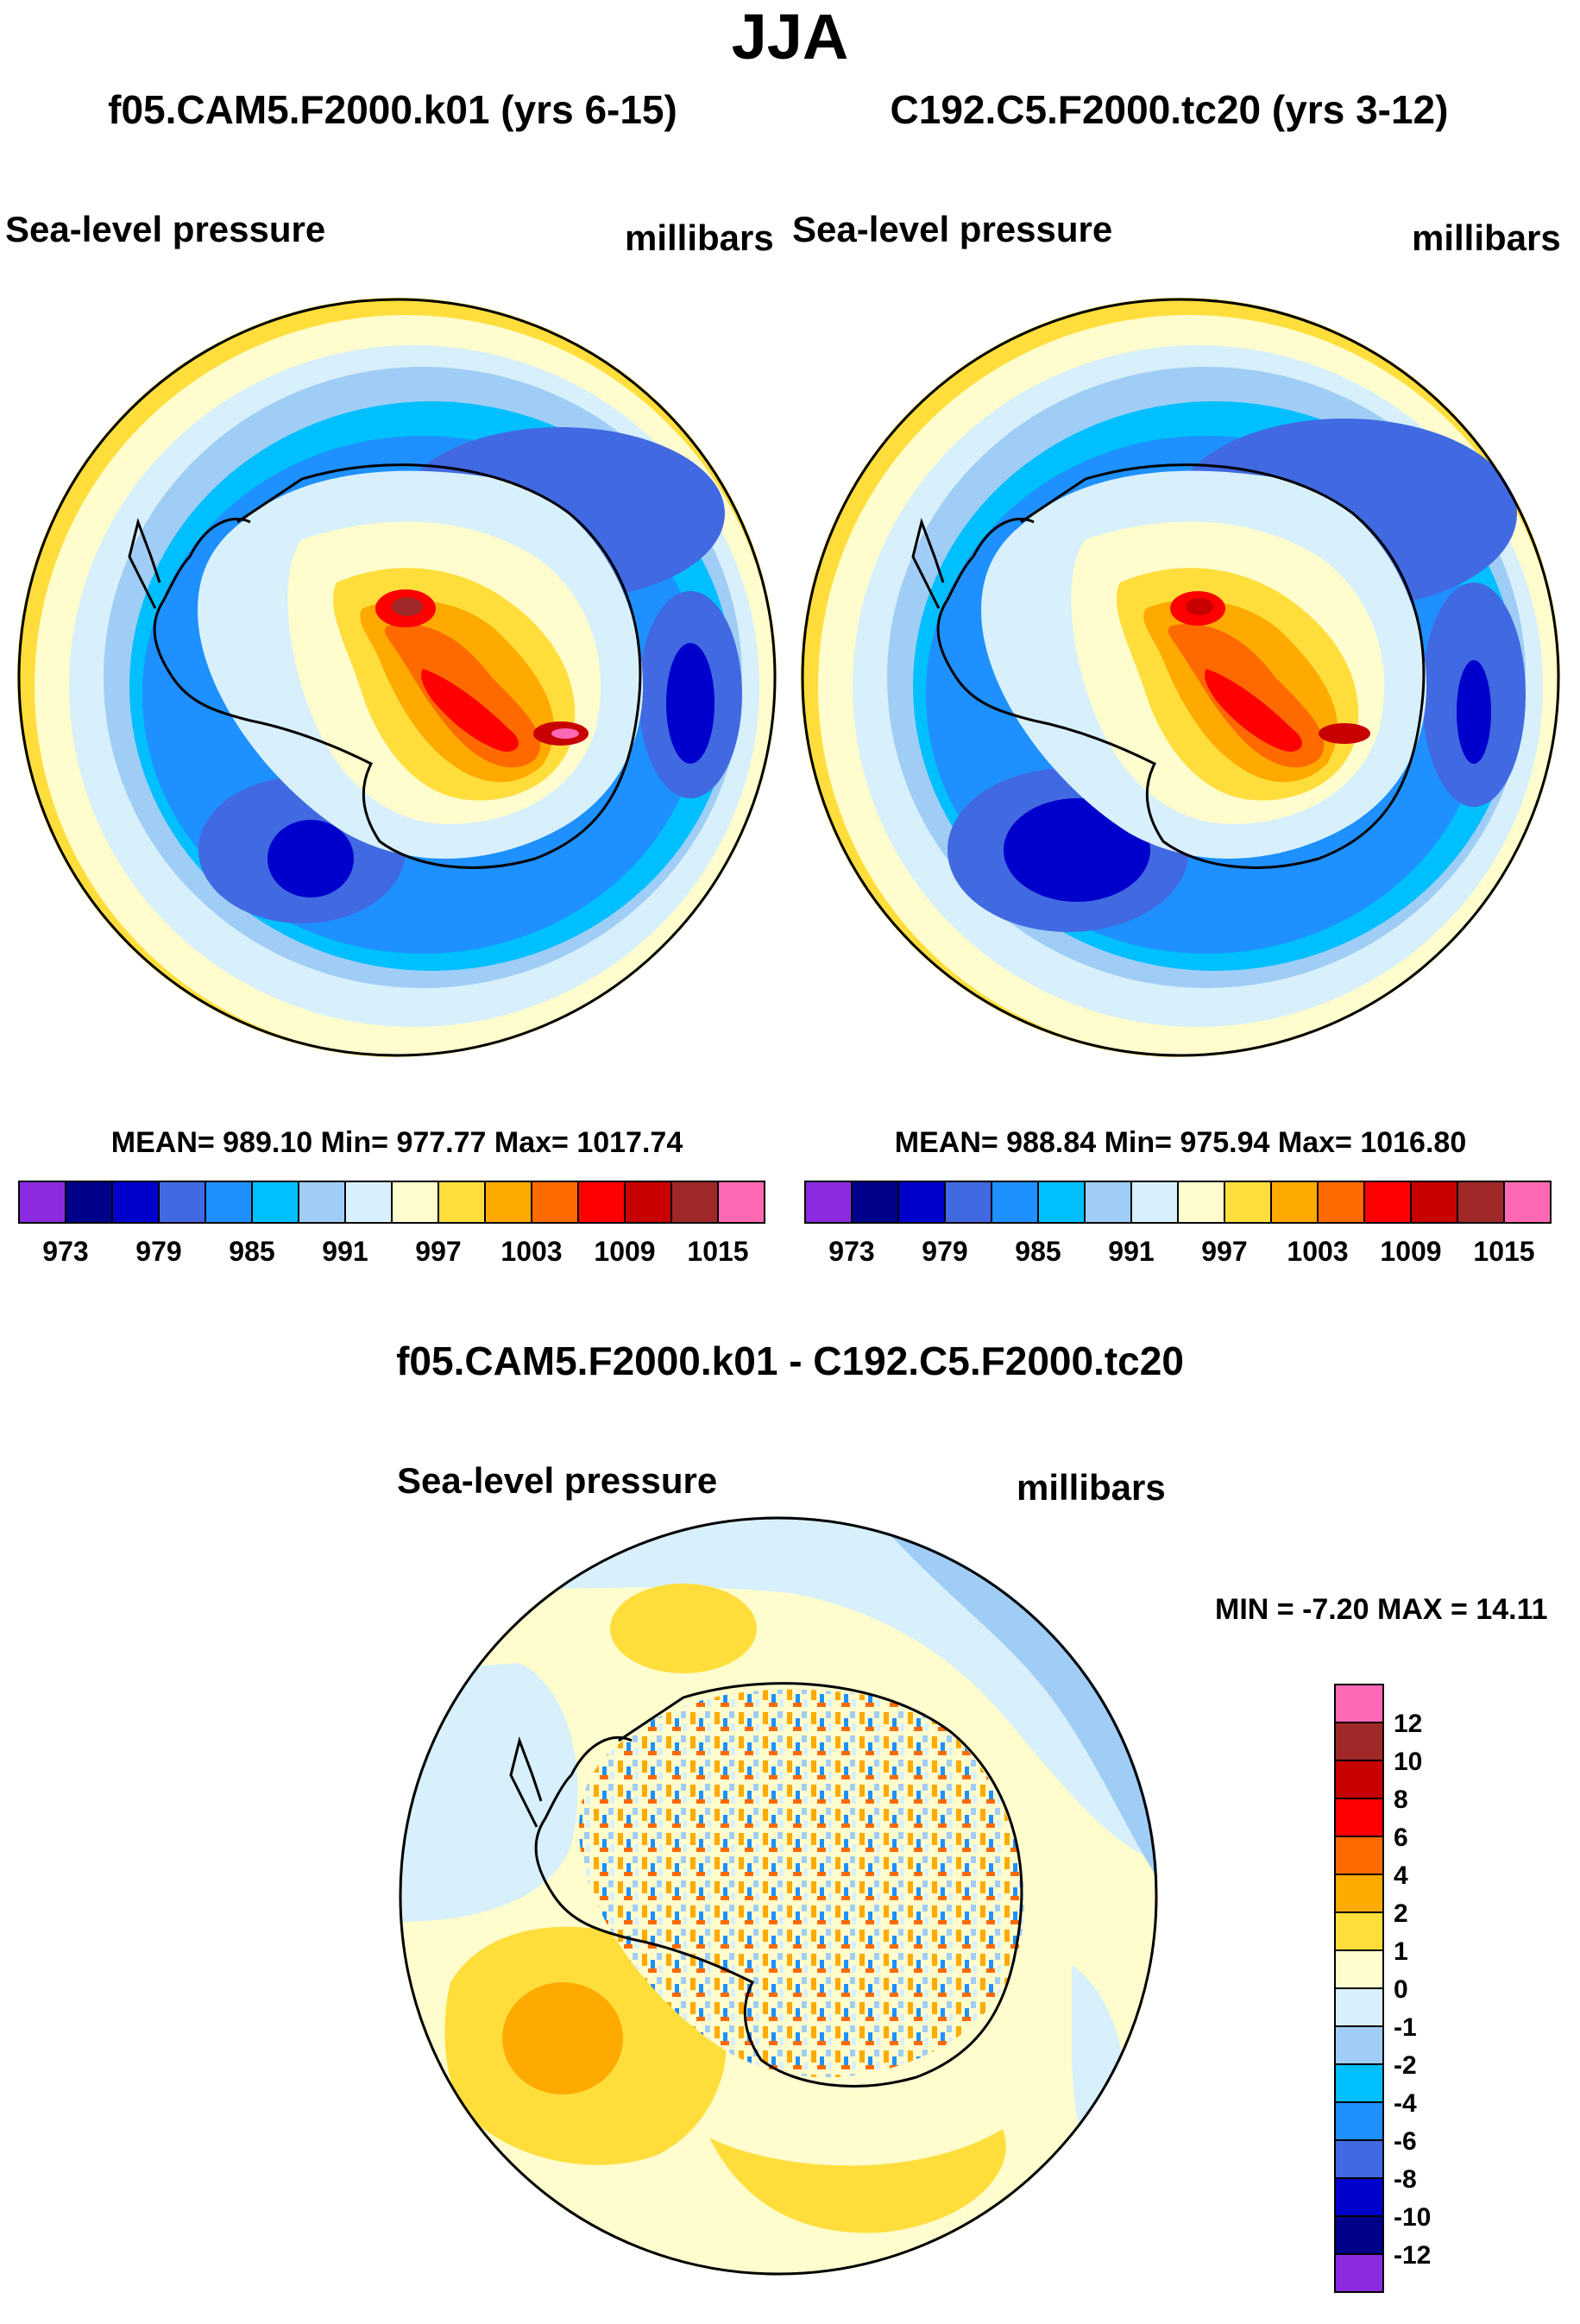 The height and width of the screenshot is (2324, 1580). Describe the element at coordinates (165, 229) in the screenshot. I see `panel1-variable-label: Sea-level pressure` at that location.